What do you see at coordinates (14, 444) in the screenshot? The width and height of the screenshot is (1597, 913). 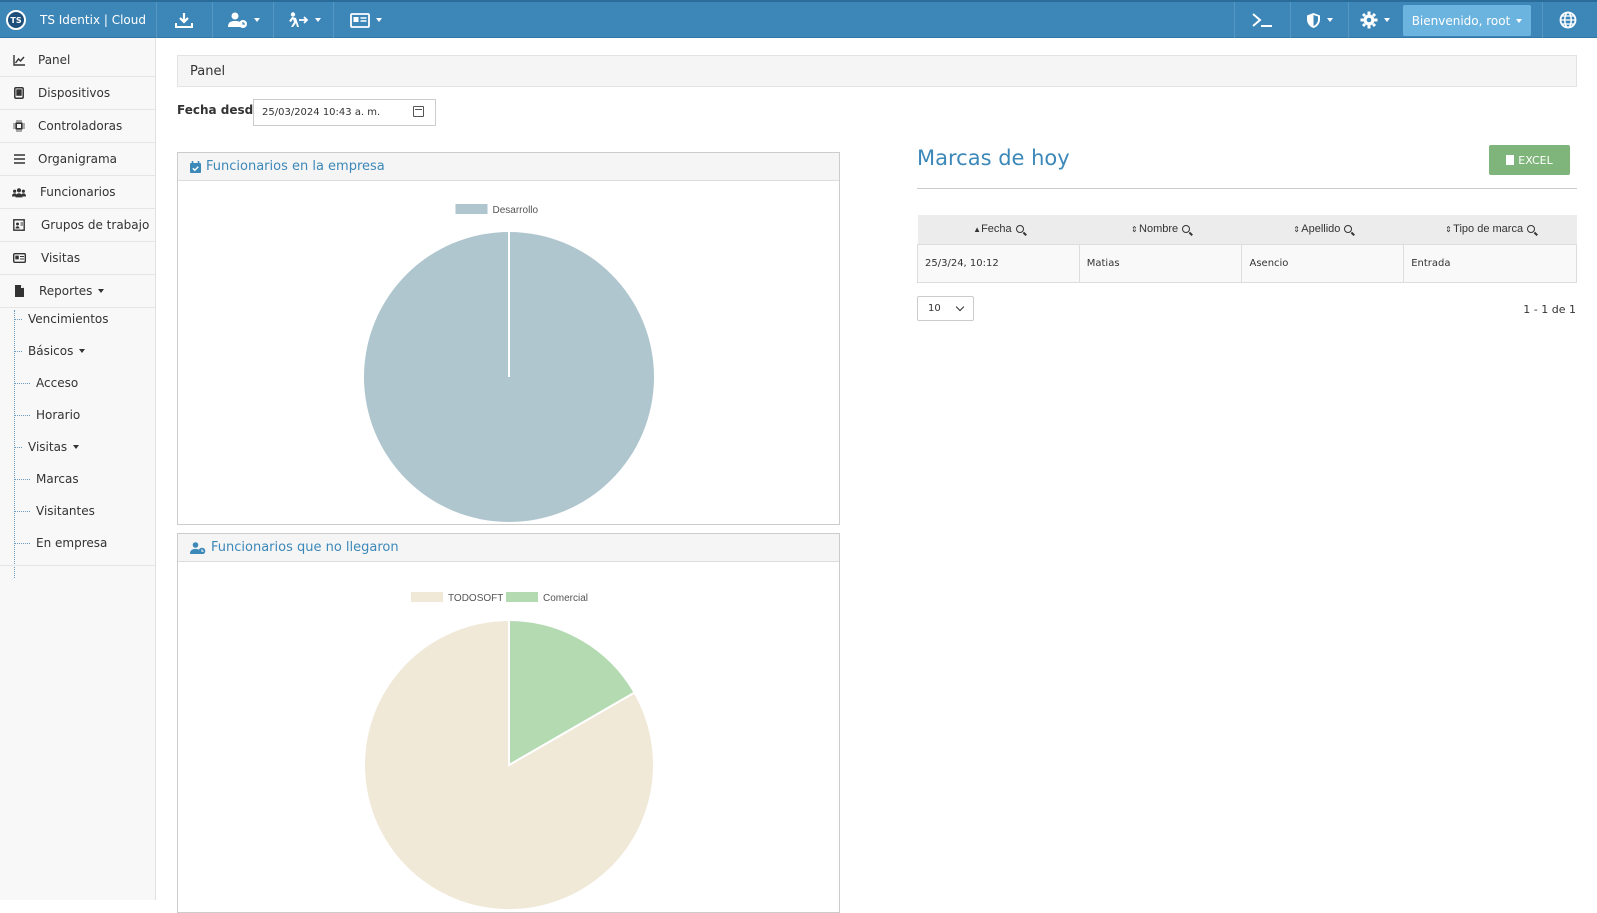 I see `tree-line` at bounding box center [14, 444].